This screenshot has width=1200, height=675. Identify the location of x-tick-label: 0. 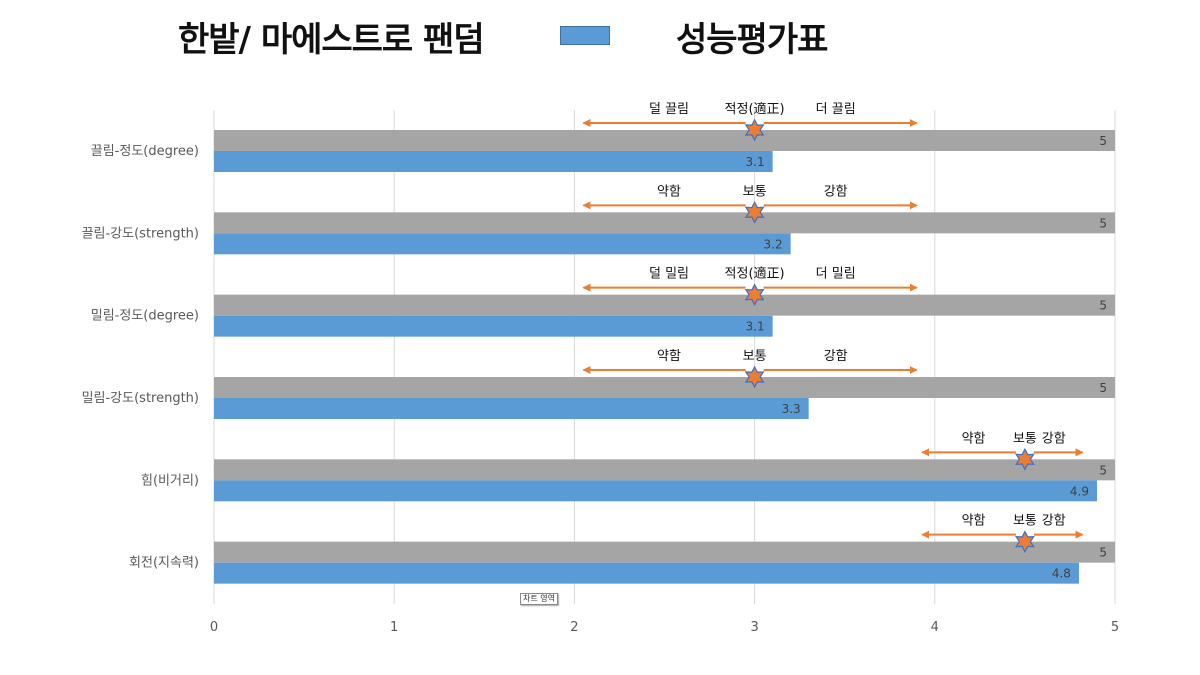
(214, 627).